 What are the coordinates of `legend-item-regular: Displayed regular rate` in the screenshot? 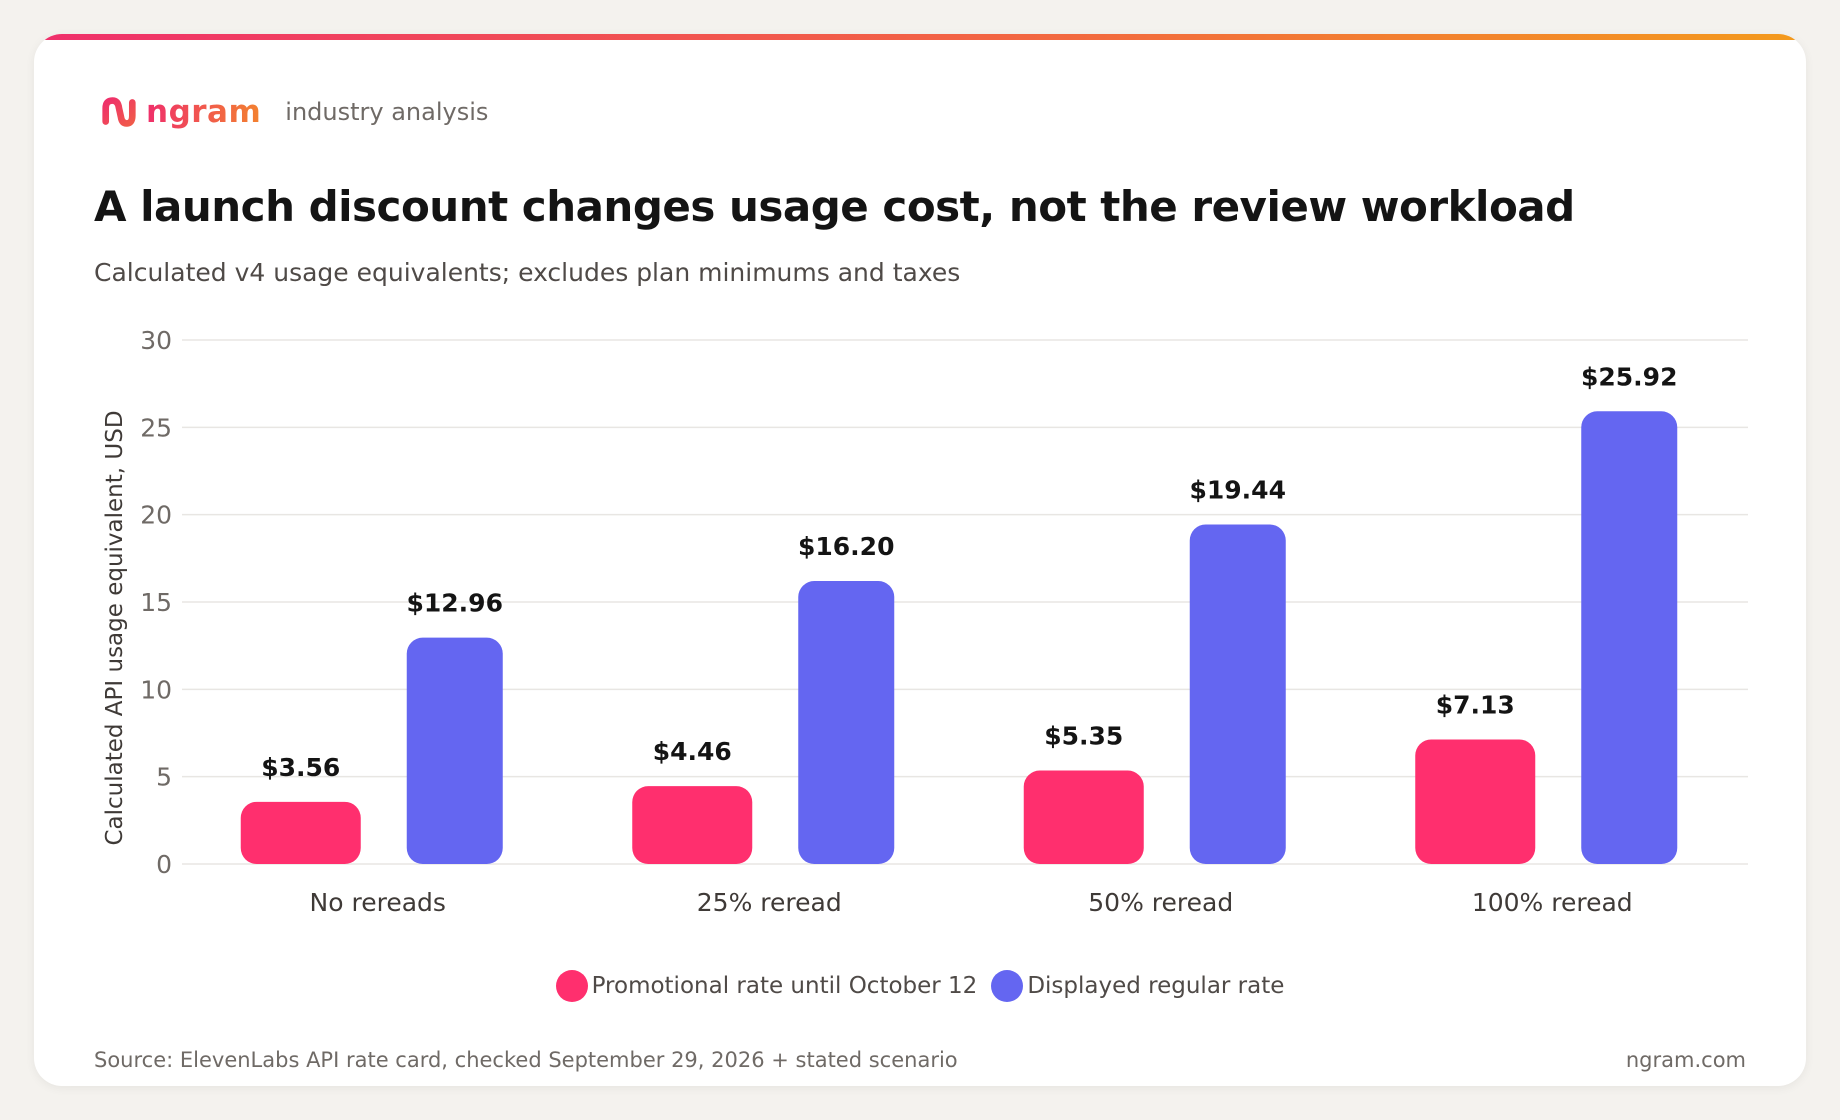 It's located at (1137, 986).